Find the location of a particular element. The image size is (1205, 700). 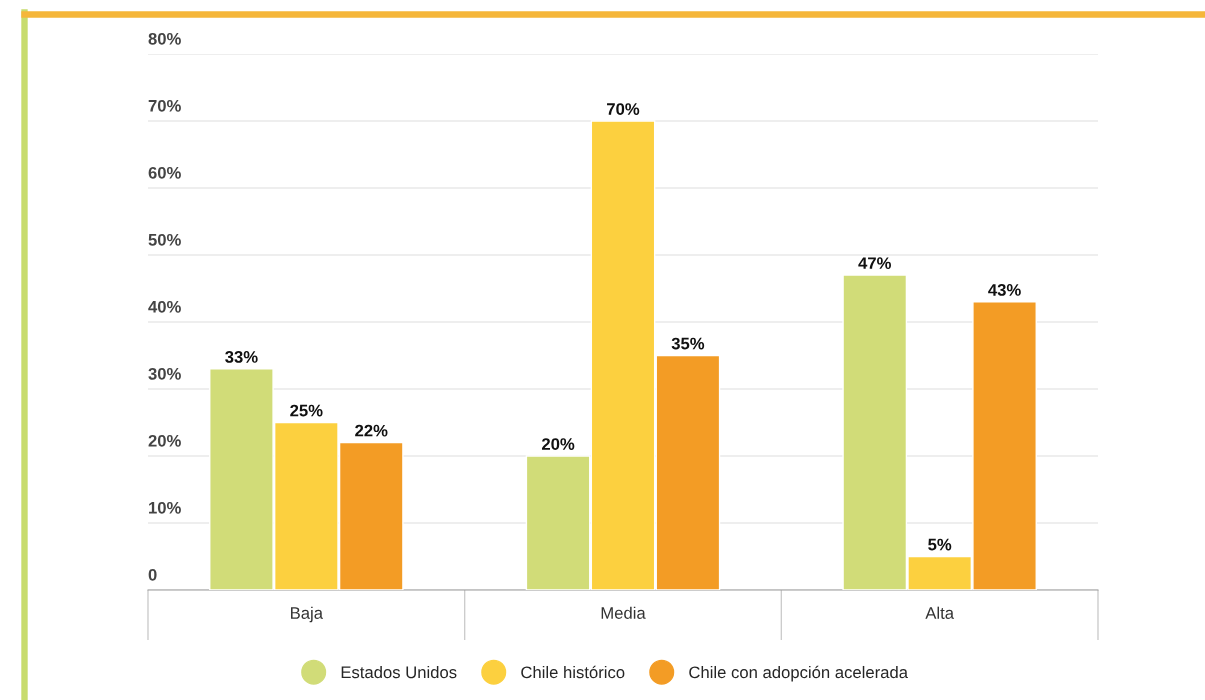

data-label: 25% is located at coordinates (306, 410).